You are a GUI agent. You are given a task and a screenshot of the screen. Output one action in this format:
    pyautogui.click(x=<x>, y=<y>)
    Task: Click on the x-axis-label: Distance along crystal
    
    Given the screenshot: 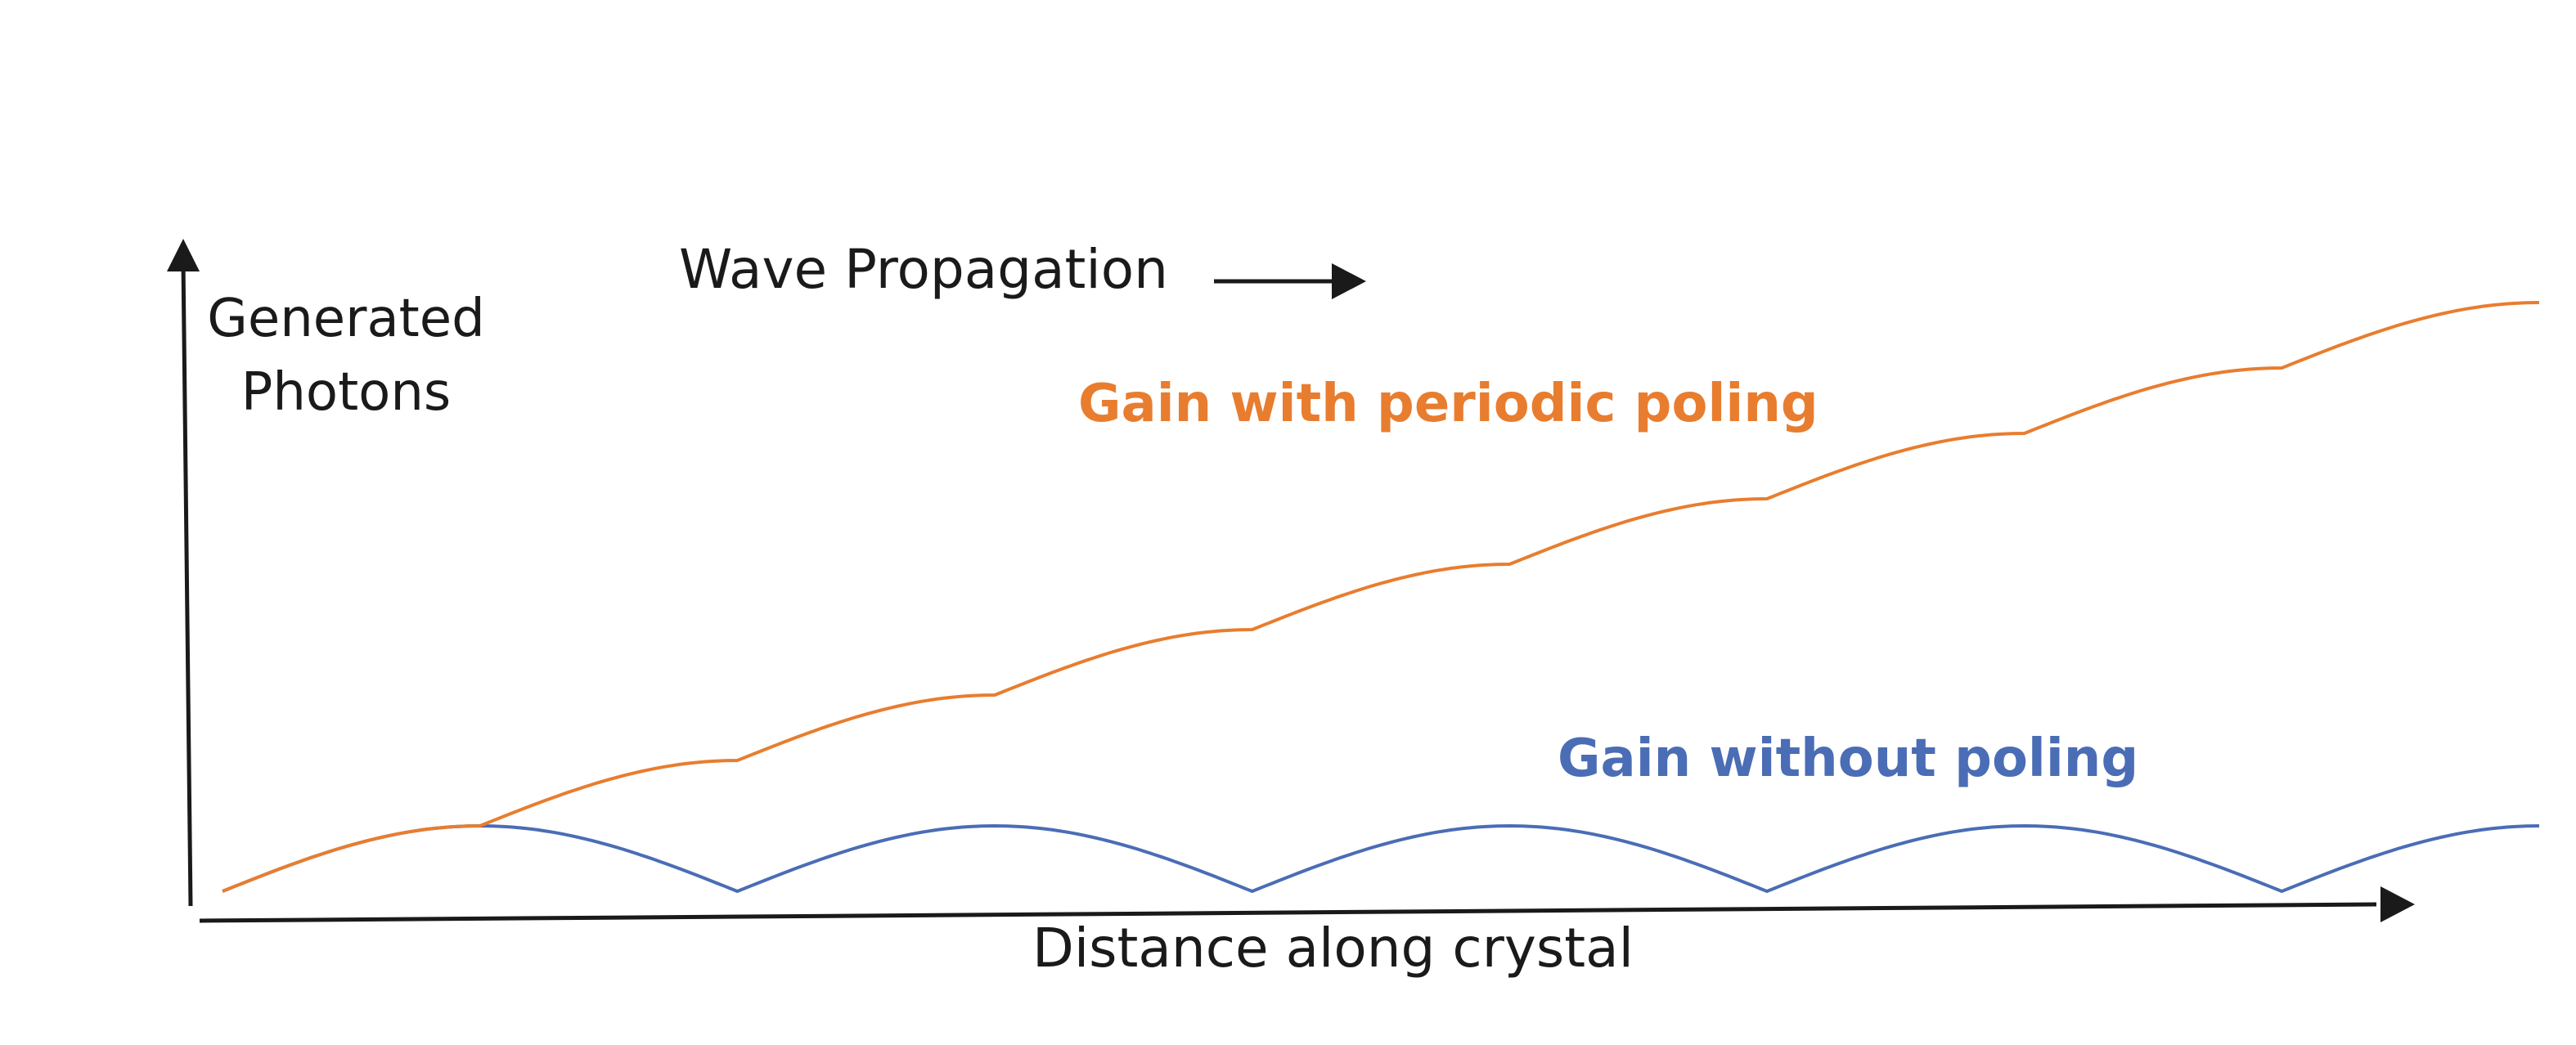 What is the action you would take?
    pyautogui.click(x=1333, y=949)
    